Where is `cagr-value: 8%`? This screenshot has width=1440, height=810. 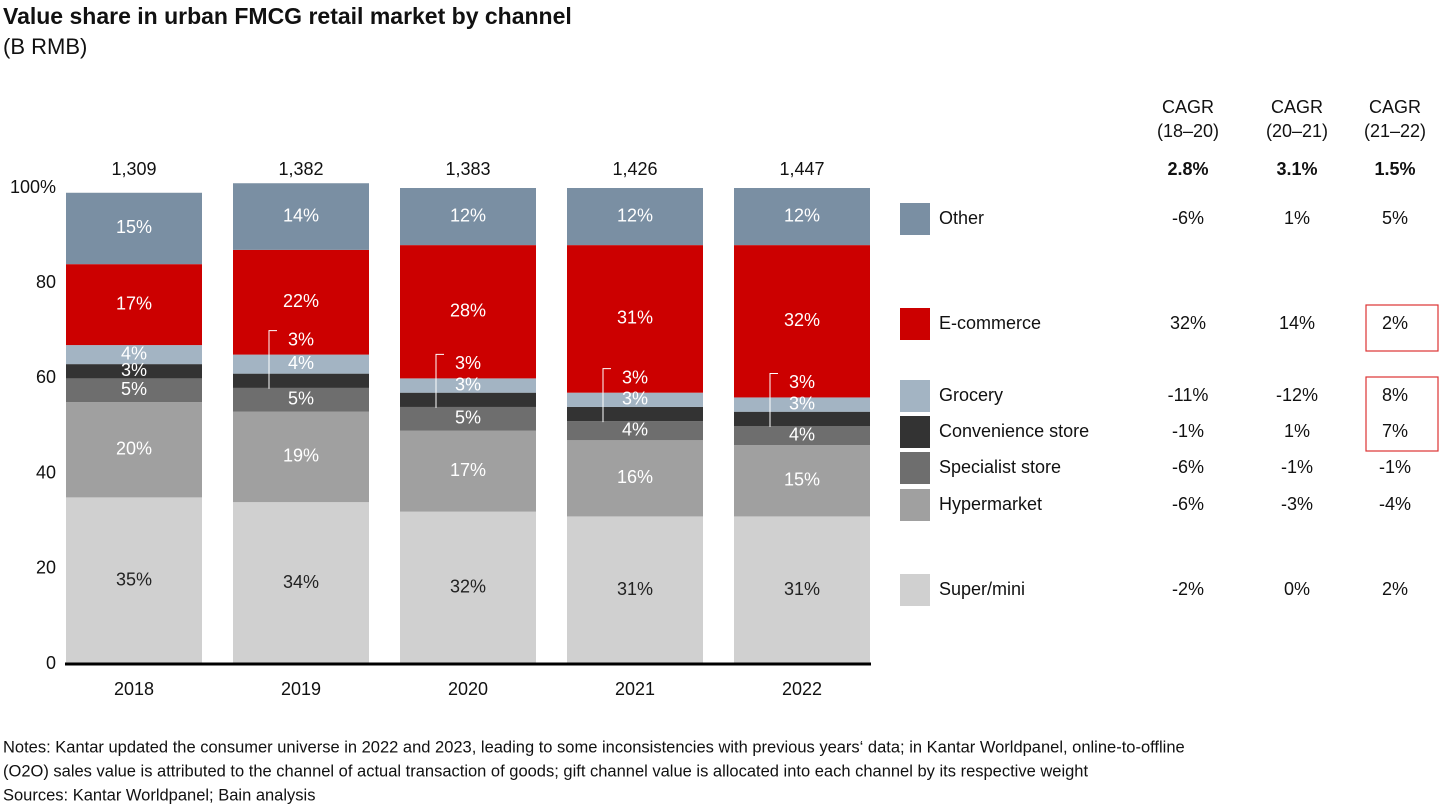 cagr-value: 8% is located at coordinates (1395, 395).